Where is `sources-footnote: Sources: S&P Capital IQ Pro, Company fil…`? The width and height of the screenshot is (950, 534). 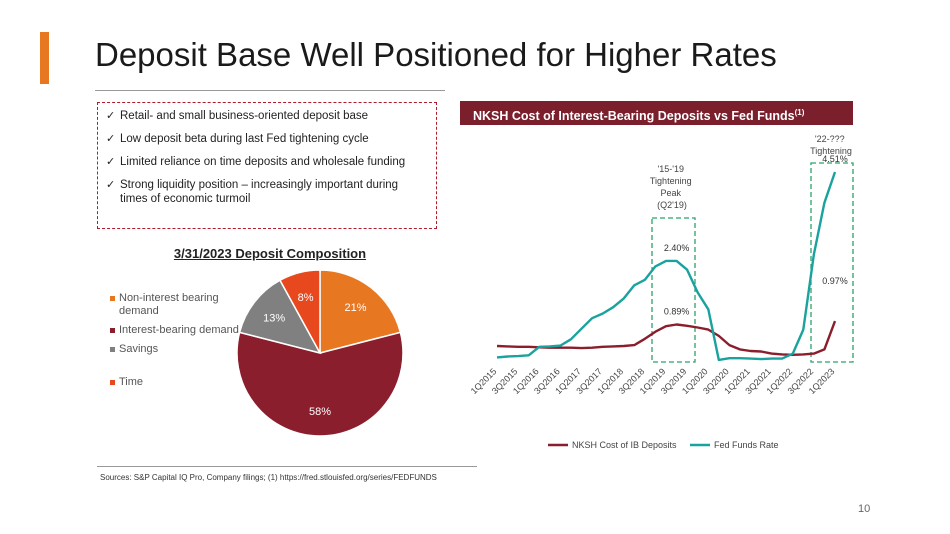 sources-footnote: Sources: S&P Capital IQ Pro, Company fil… is located at coordinates (268, 477).